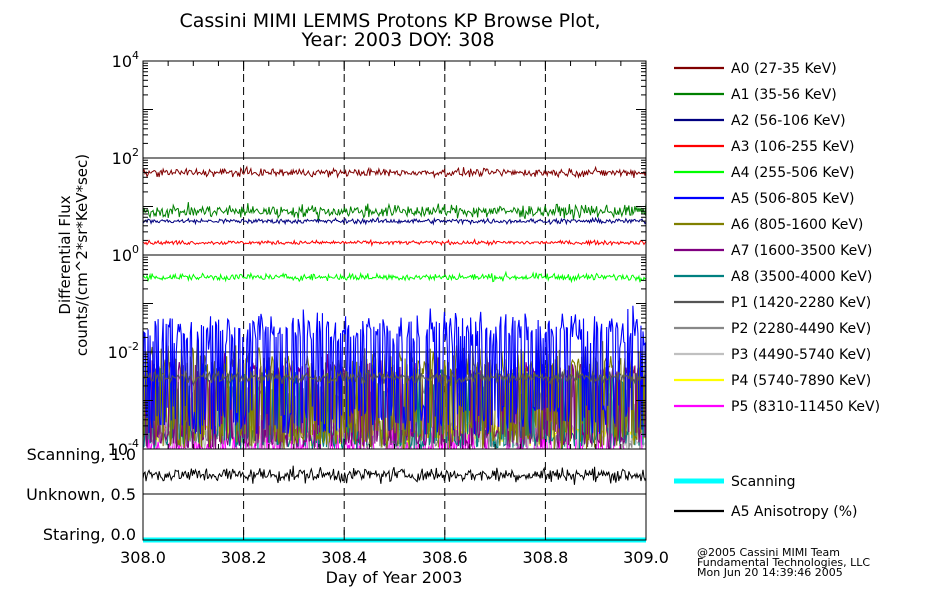 Image resolution: width=950 pixels, height=600 pixels. Describe the element at coordinates (394, 172) in the screenshot. I see `series-line-a0` at that location.